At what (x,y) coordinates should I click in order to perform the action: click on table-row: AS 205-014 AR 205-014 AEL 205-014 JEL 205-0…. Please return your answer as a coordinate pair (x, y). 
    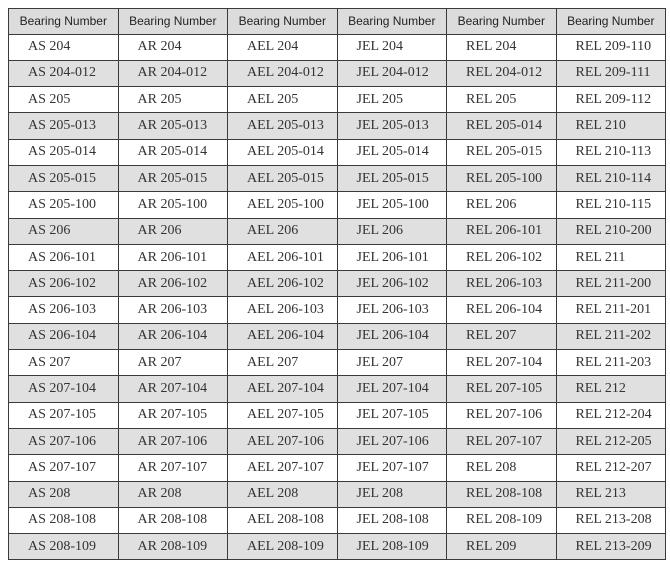
    Looking at the image, I should click on (337, 152).